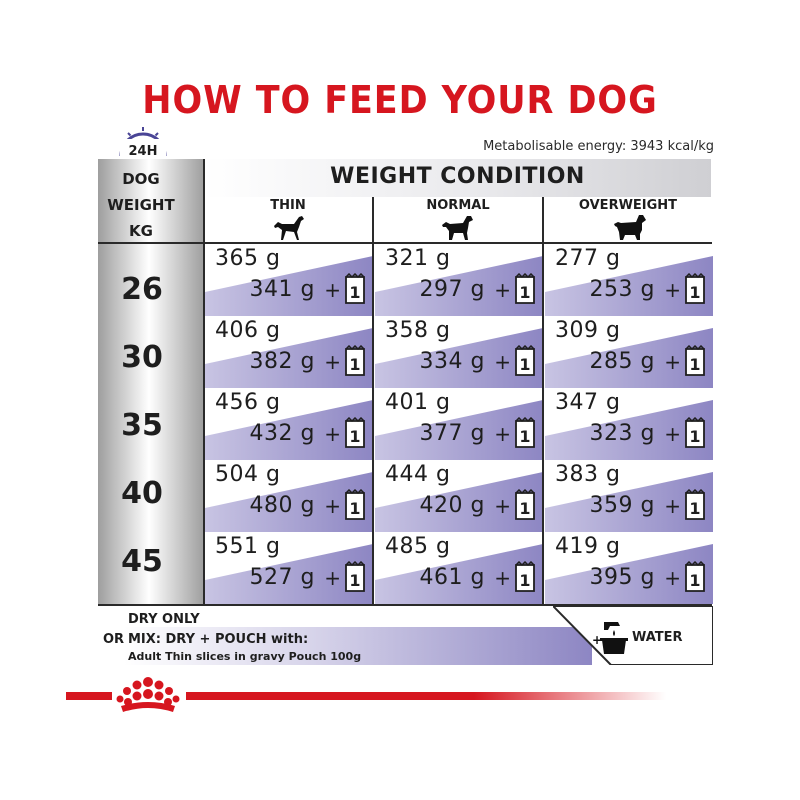 The image size is (800, 800). I want to click on mix-dry-amount: 359 g, so click(622, 505).